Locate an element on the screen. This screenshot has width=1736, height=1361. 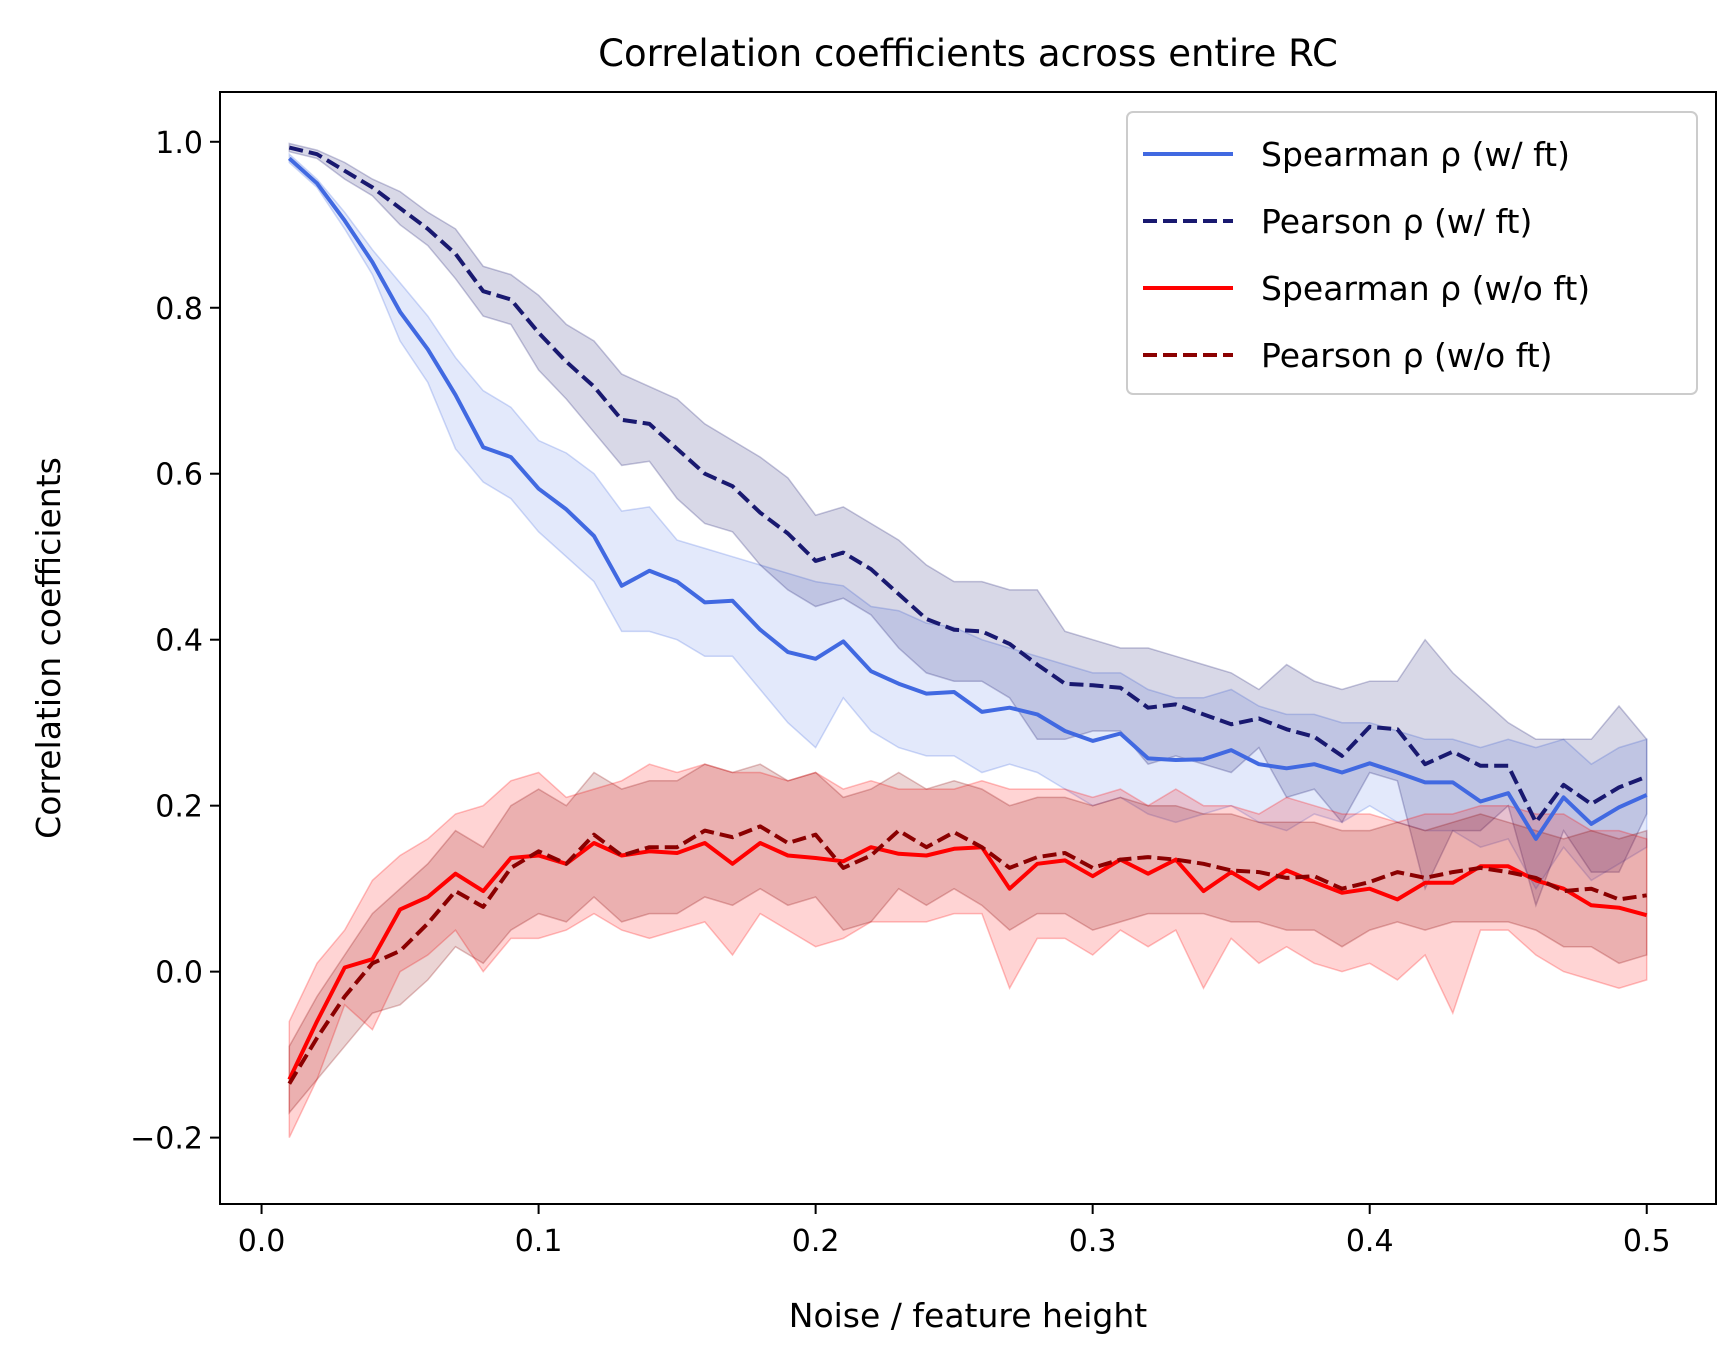
y-tick-label: 0.6 is located at coordinates (179, 475).